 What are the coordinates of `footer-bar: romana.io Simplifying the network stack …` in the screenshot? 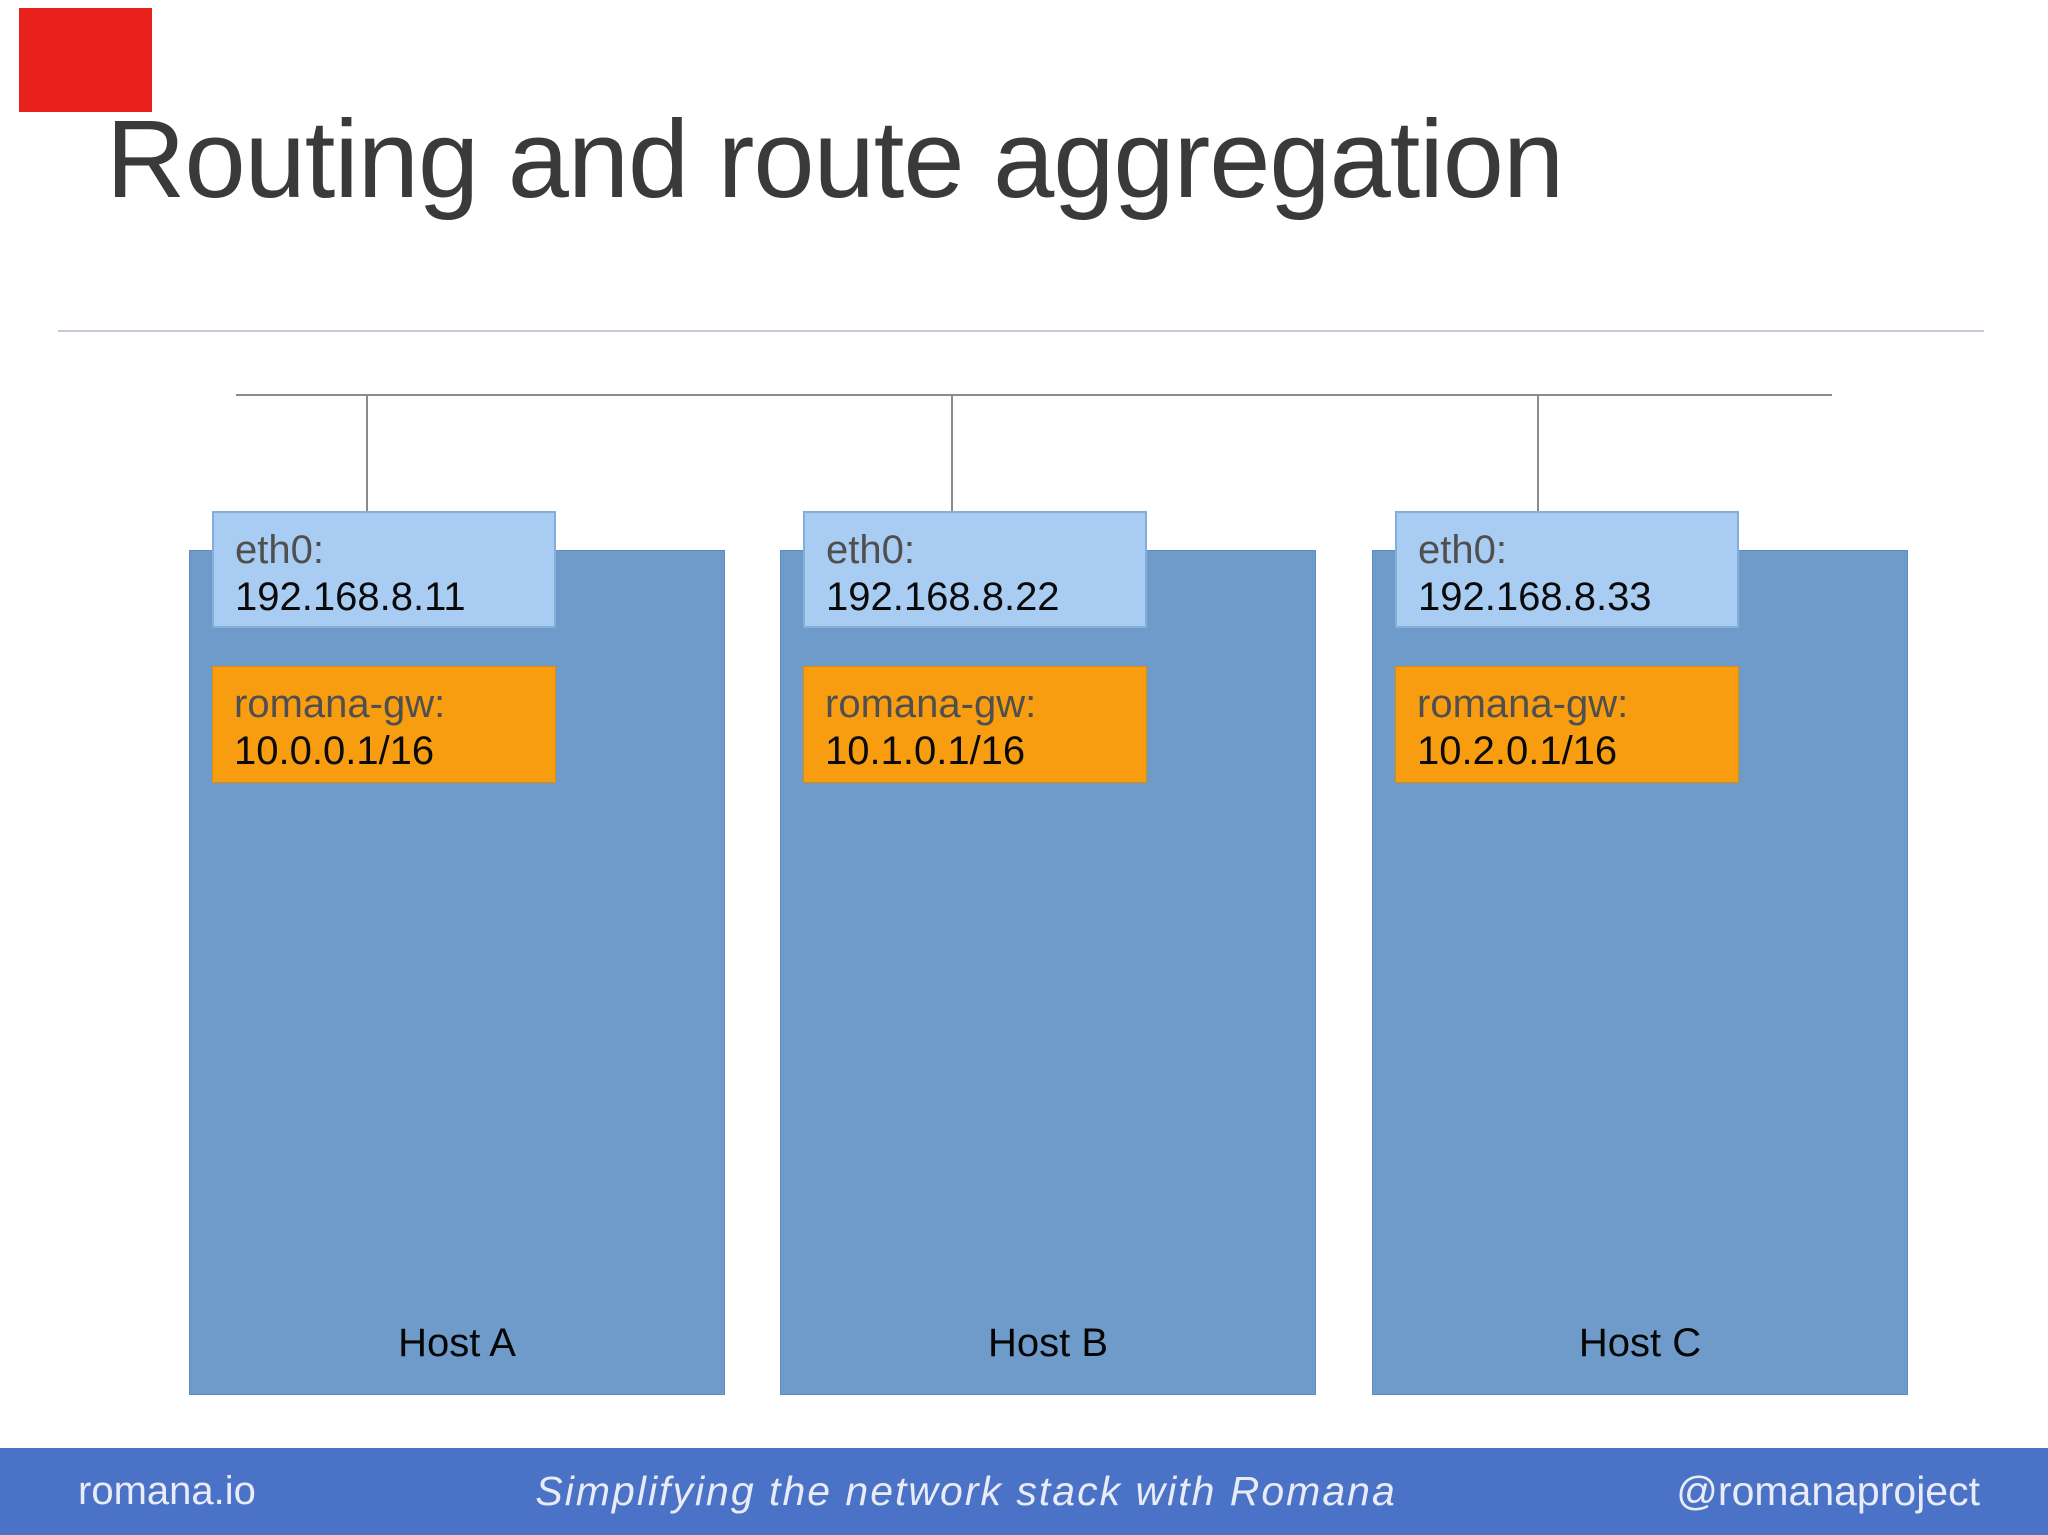 It's located at (1024, 1491).